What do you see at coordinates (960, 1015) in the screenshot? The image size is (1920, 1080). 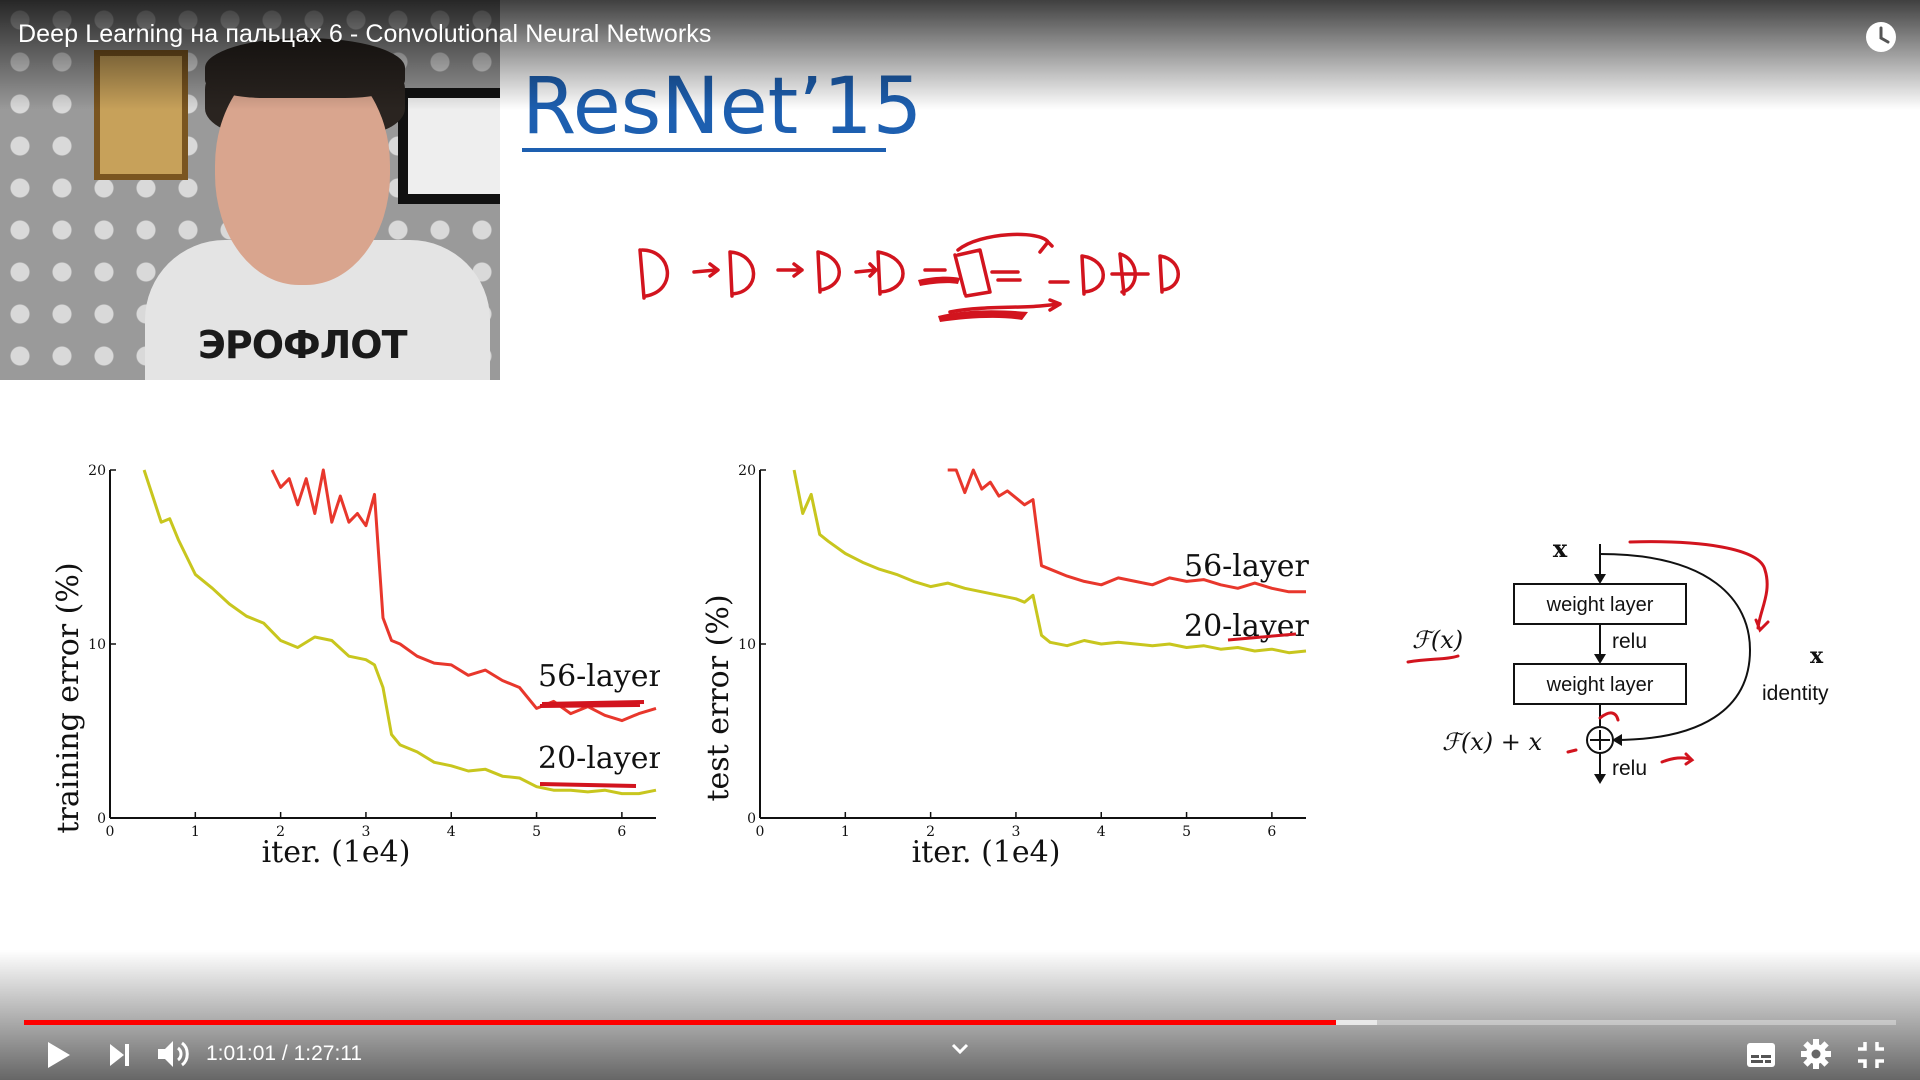 I see `bottom-gradient` at bounding box center [960, 1015].